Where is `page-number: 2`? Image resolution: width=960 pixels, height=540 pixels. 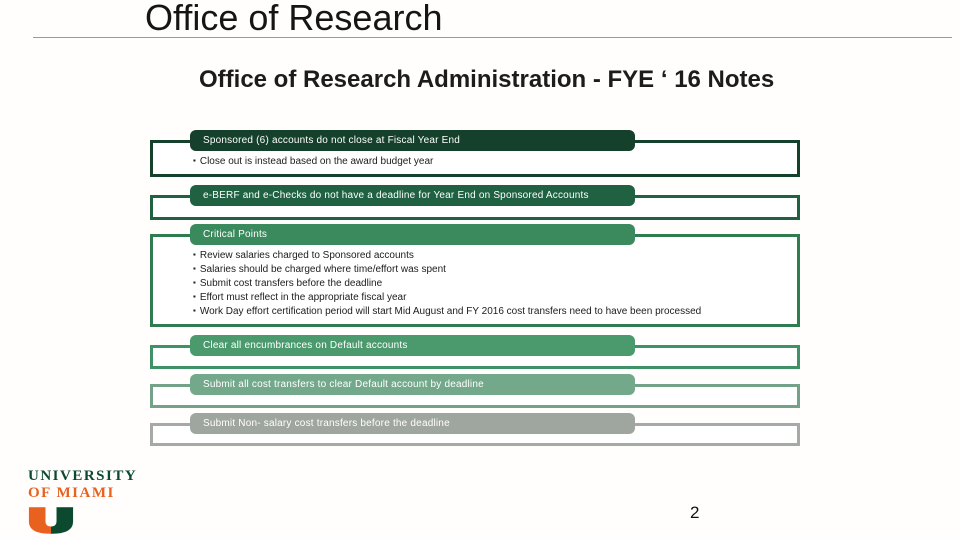 page-number: 2 is located at coordinates (695, 512).